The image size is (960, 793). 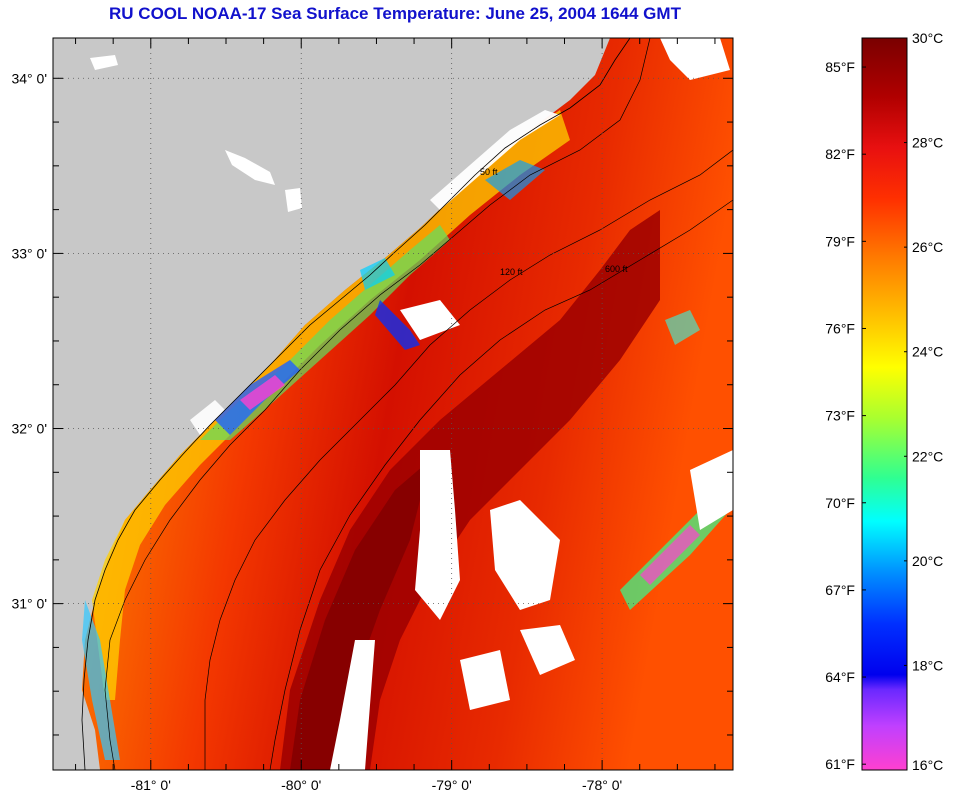 What do you see at coordinates (29, 253) in the screenshot?
I see `lat-tick-label: 33° 0'` at bounding box center [29, 253].